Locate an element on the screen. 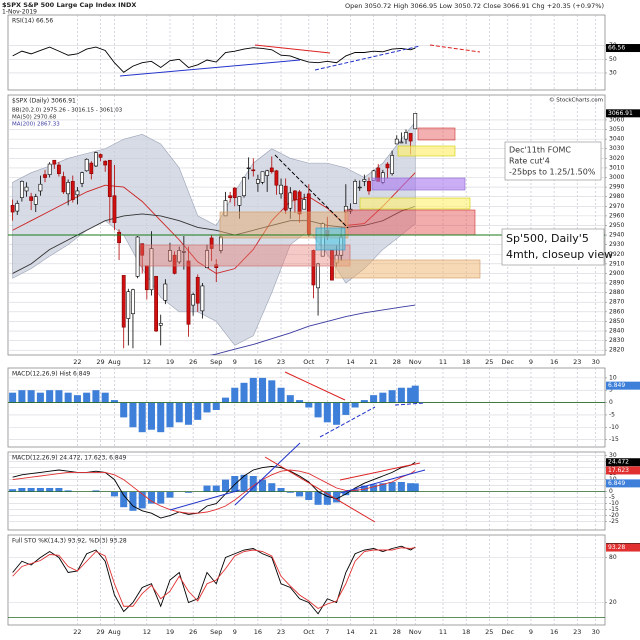 This screenshot has height=640, width=640. y-tick-label: 2840 is located at coordinates (616, 331).